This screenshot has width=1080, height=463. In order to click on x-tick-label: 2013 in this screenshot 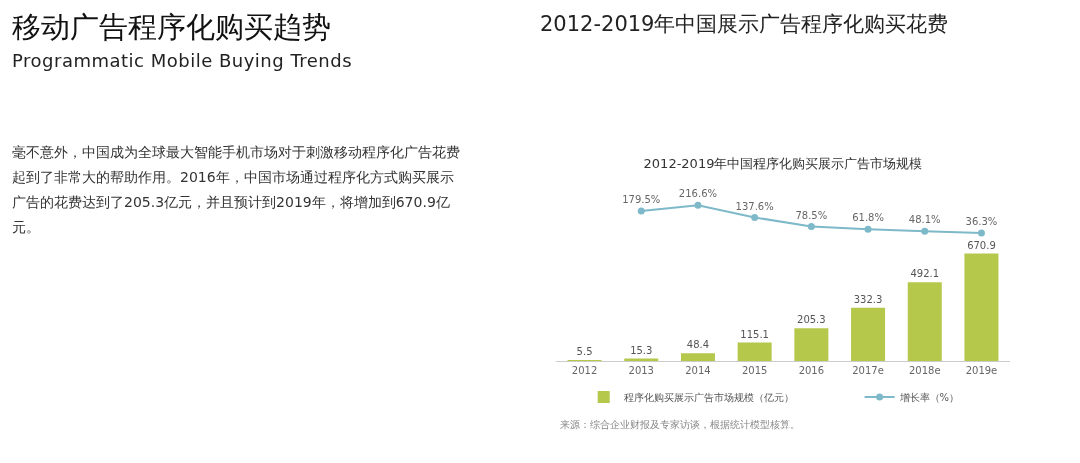, I will do `click(641, 370)`.